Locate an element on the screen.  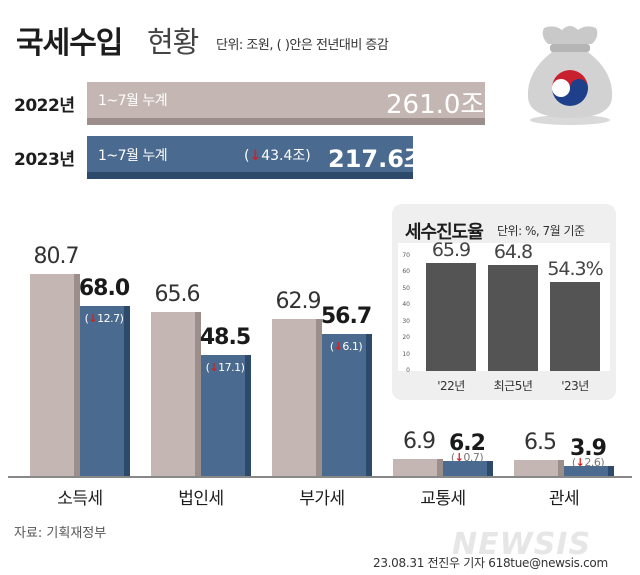
progress-value-label: 64.8 is located at coordinates (513, 251).